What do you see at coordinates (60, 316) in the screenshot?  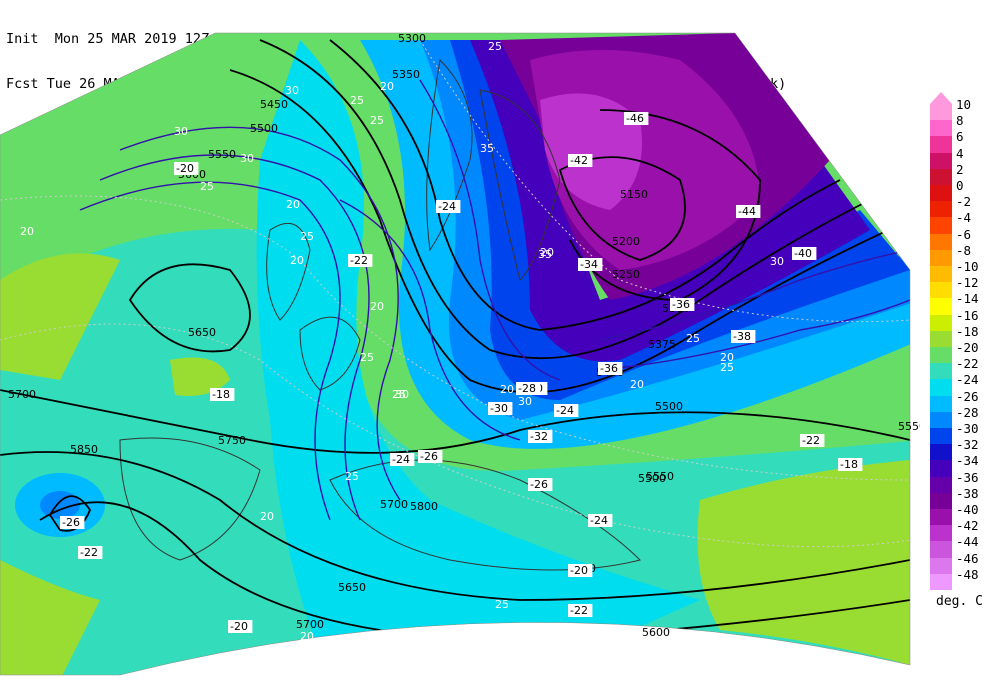 I see `temp-band-minus18-west` at bounding box center [60, 316].